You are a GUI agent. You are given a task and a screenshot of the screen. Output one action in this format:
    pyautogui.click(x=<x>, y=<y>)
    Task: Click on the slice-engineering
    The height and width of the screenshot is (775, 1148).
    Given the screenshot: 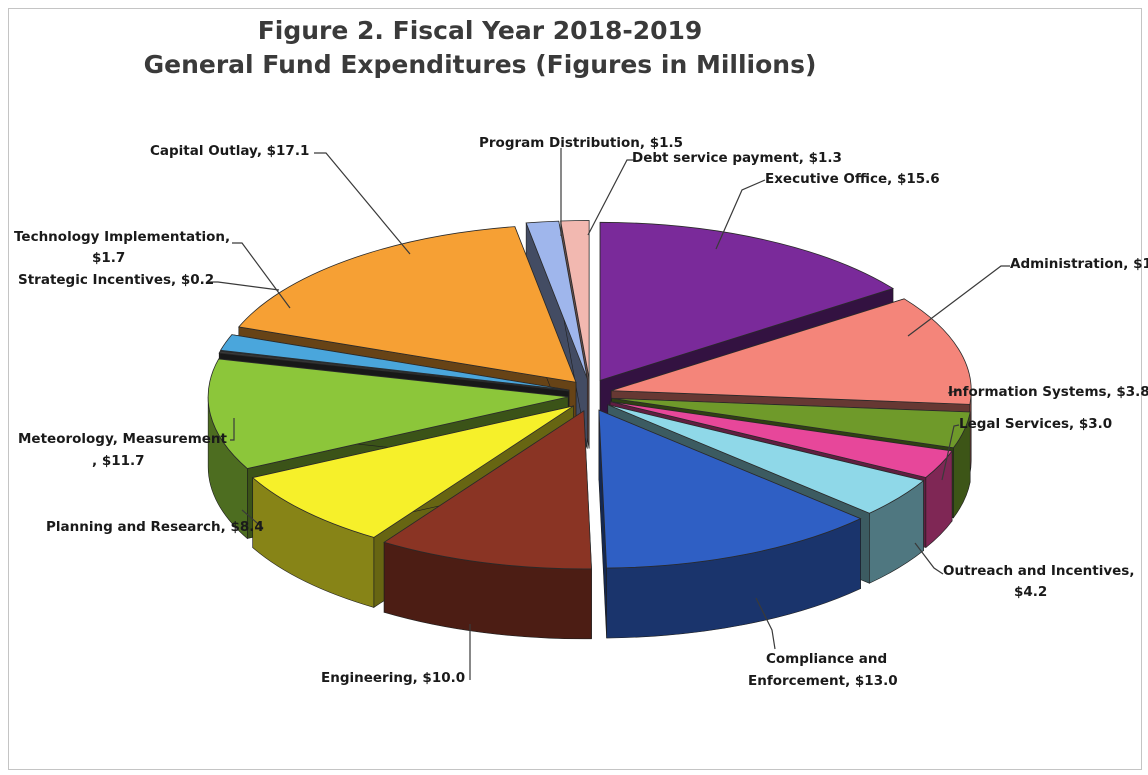 What is the action you would take?
    pyautogui.click(x=487, y=525)
    